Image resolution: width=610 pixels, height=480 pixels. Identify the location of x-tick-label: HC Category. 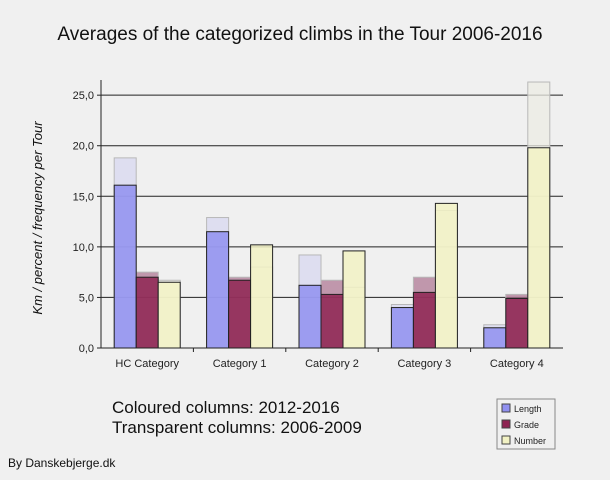
(147, 364).